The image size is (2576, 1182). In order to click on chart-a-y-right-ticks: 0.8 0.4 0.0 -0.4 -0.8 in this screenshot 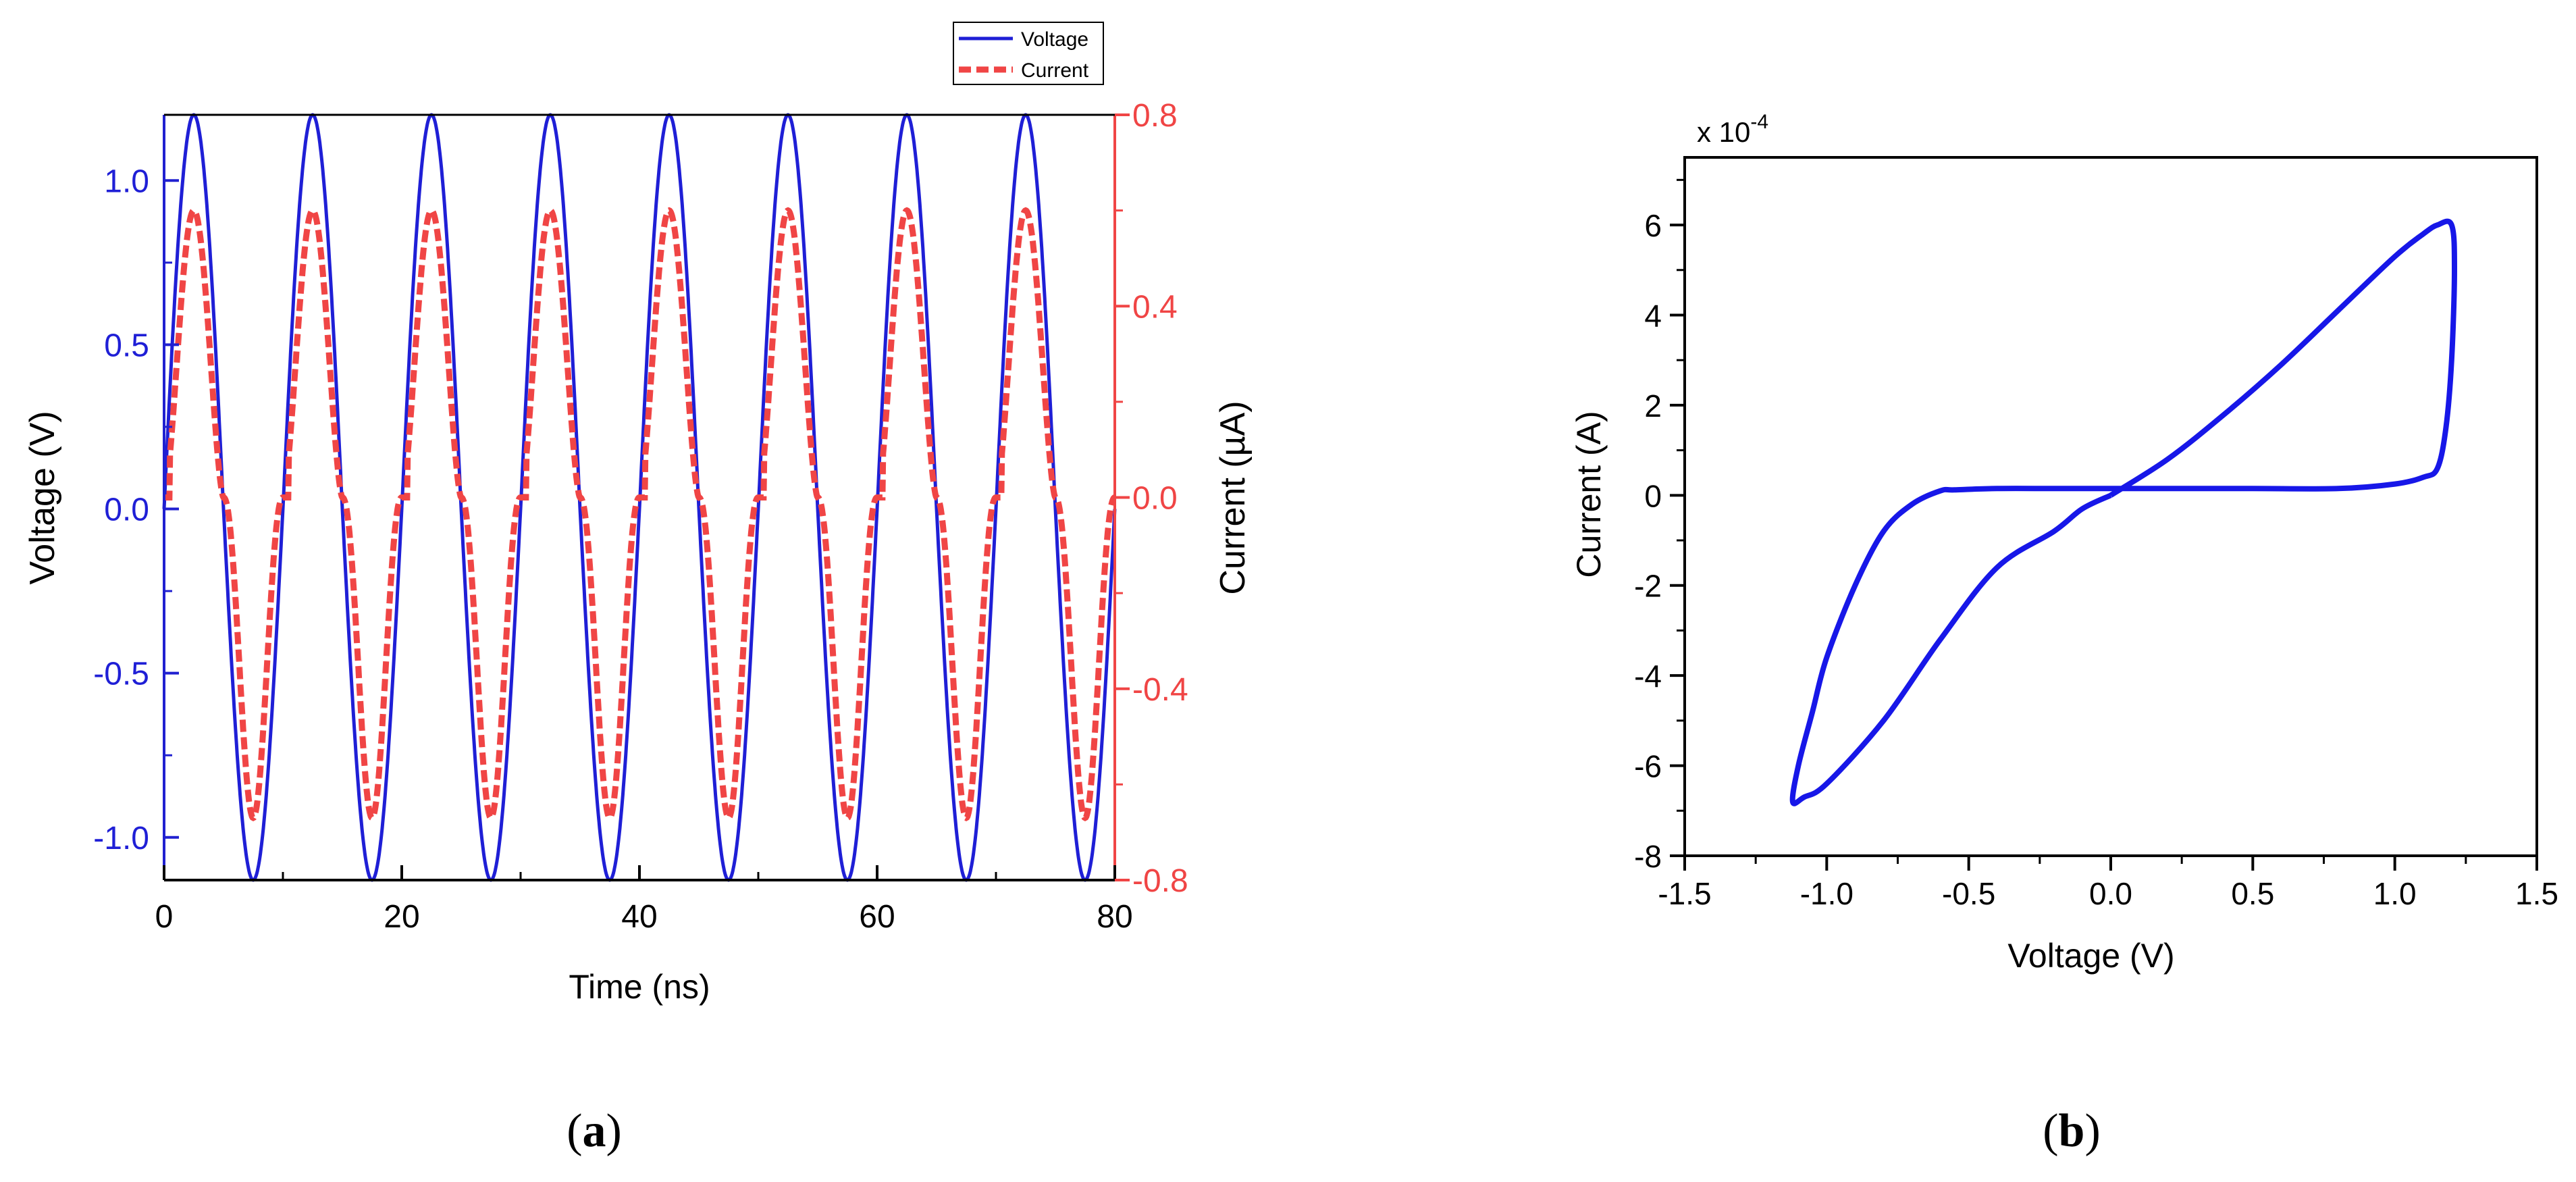, I will do `click(1151, 498)`.